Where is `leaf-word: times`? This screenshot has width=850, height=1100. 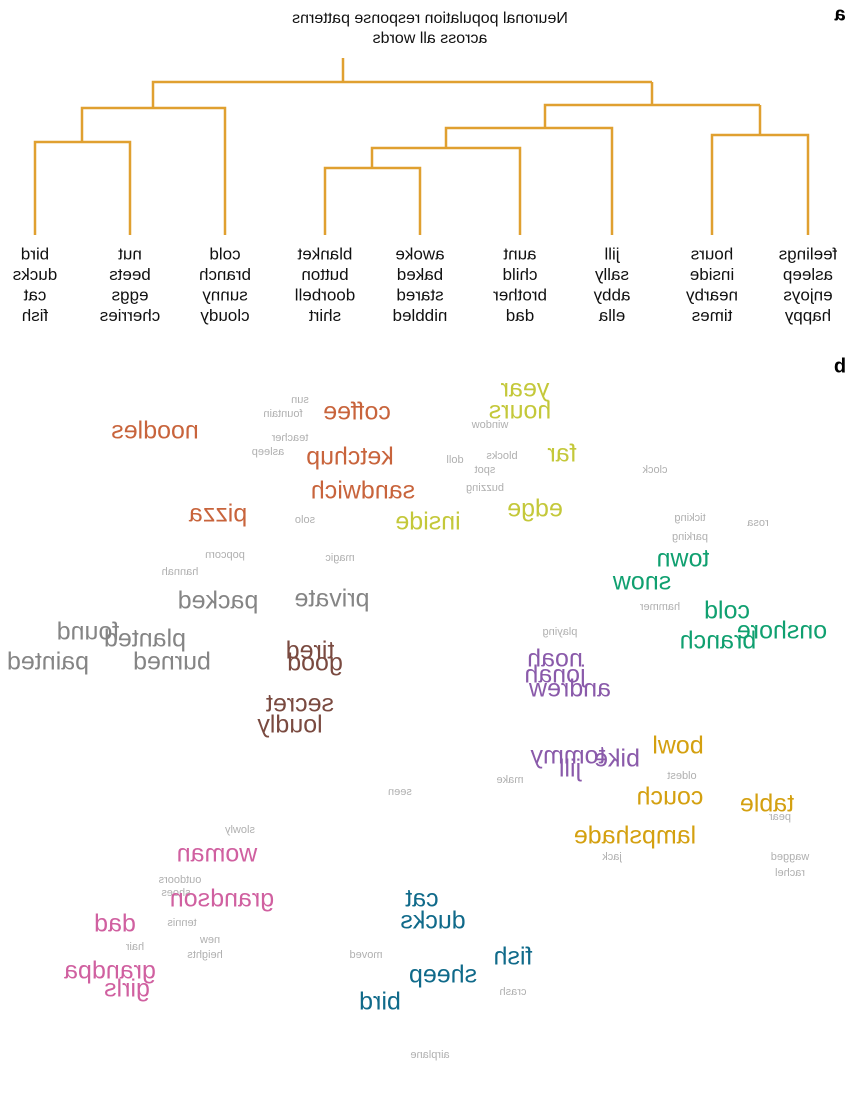 leaf-word: times is located at coordinates (712, 315).